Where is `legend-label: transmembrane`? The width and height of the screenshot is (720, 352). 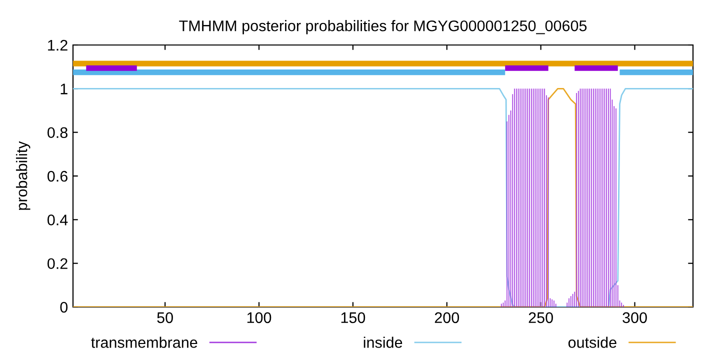 legend-label: transmembrane is located at coordinates (144, 342).